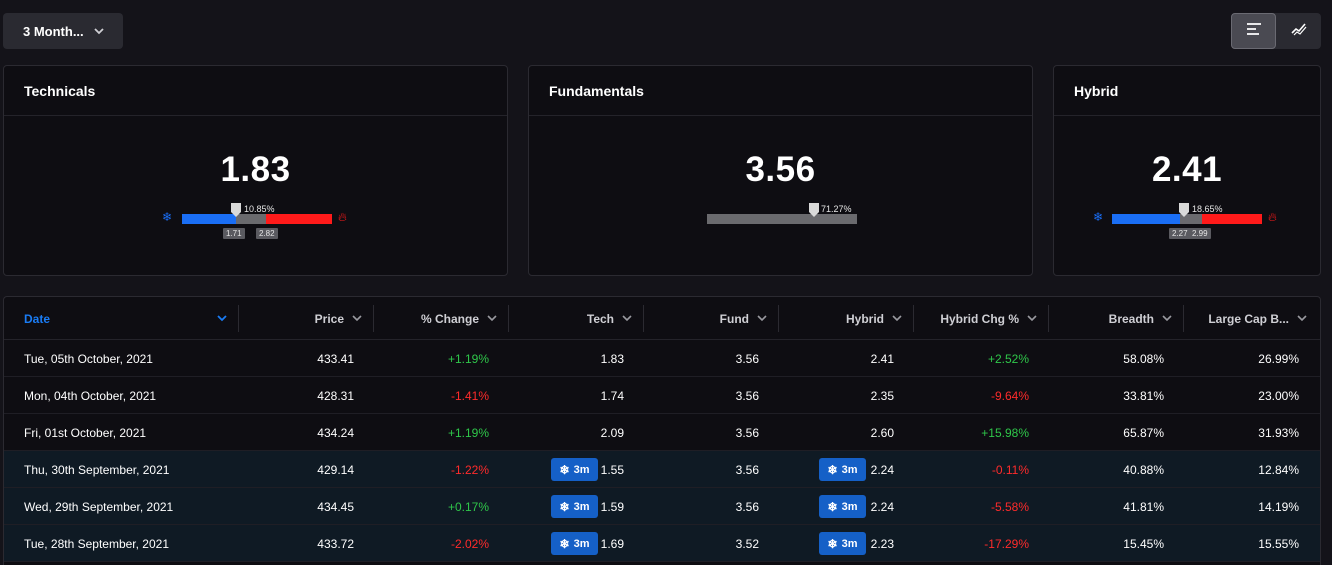 This screenshot has width=1332, height=565. Describe the element at coordinates (1278, 469) in the screenshot. I see `cell-large-cap: 12.84%` at that location.